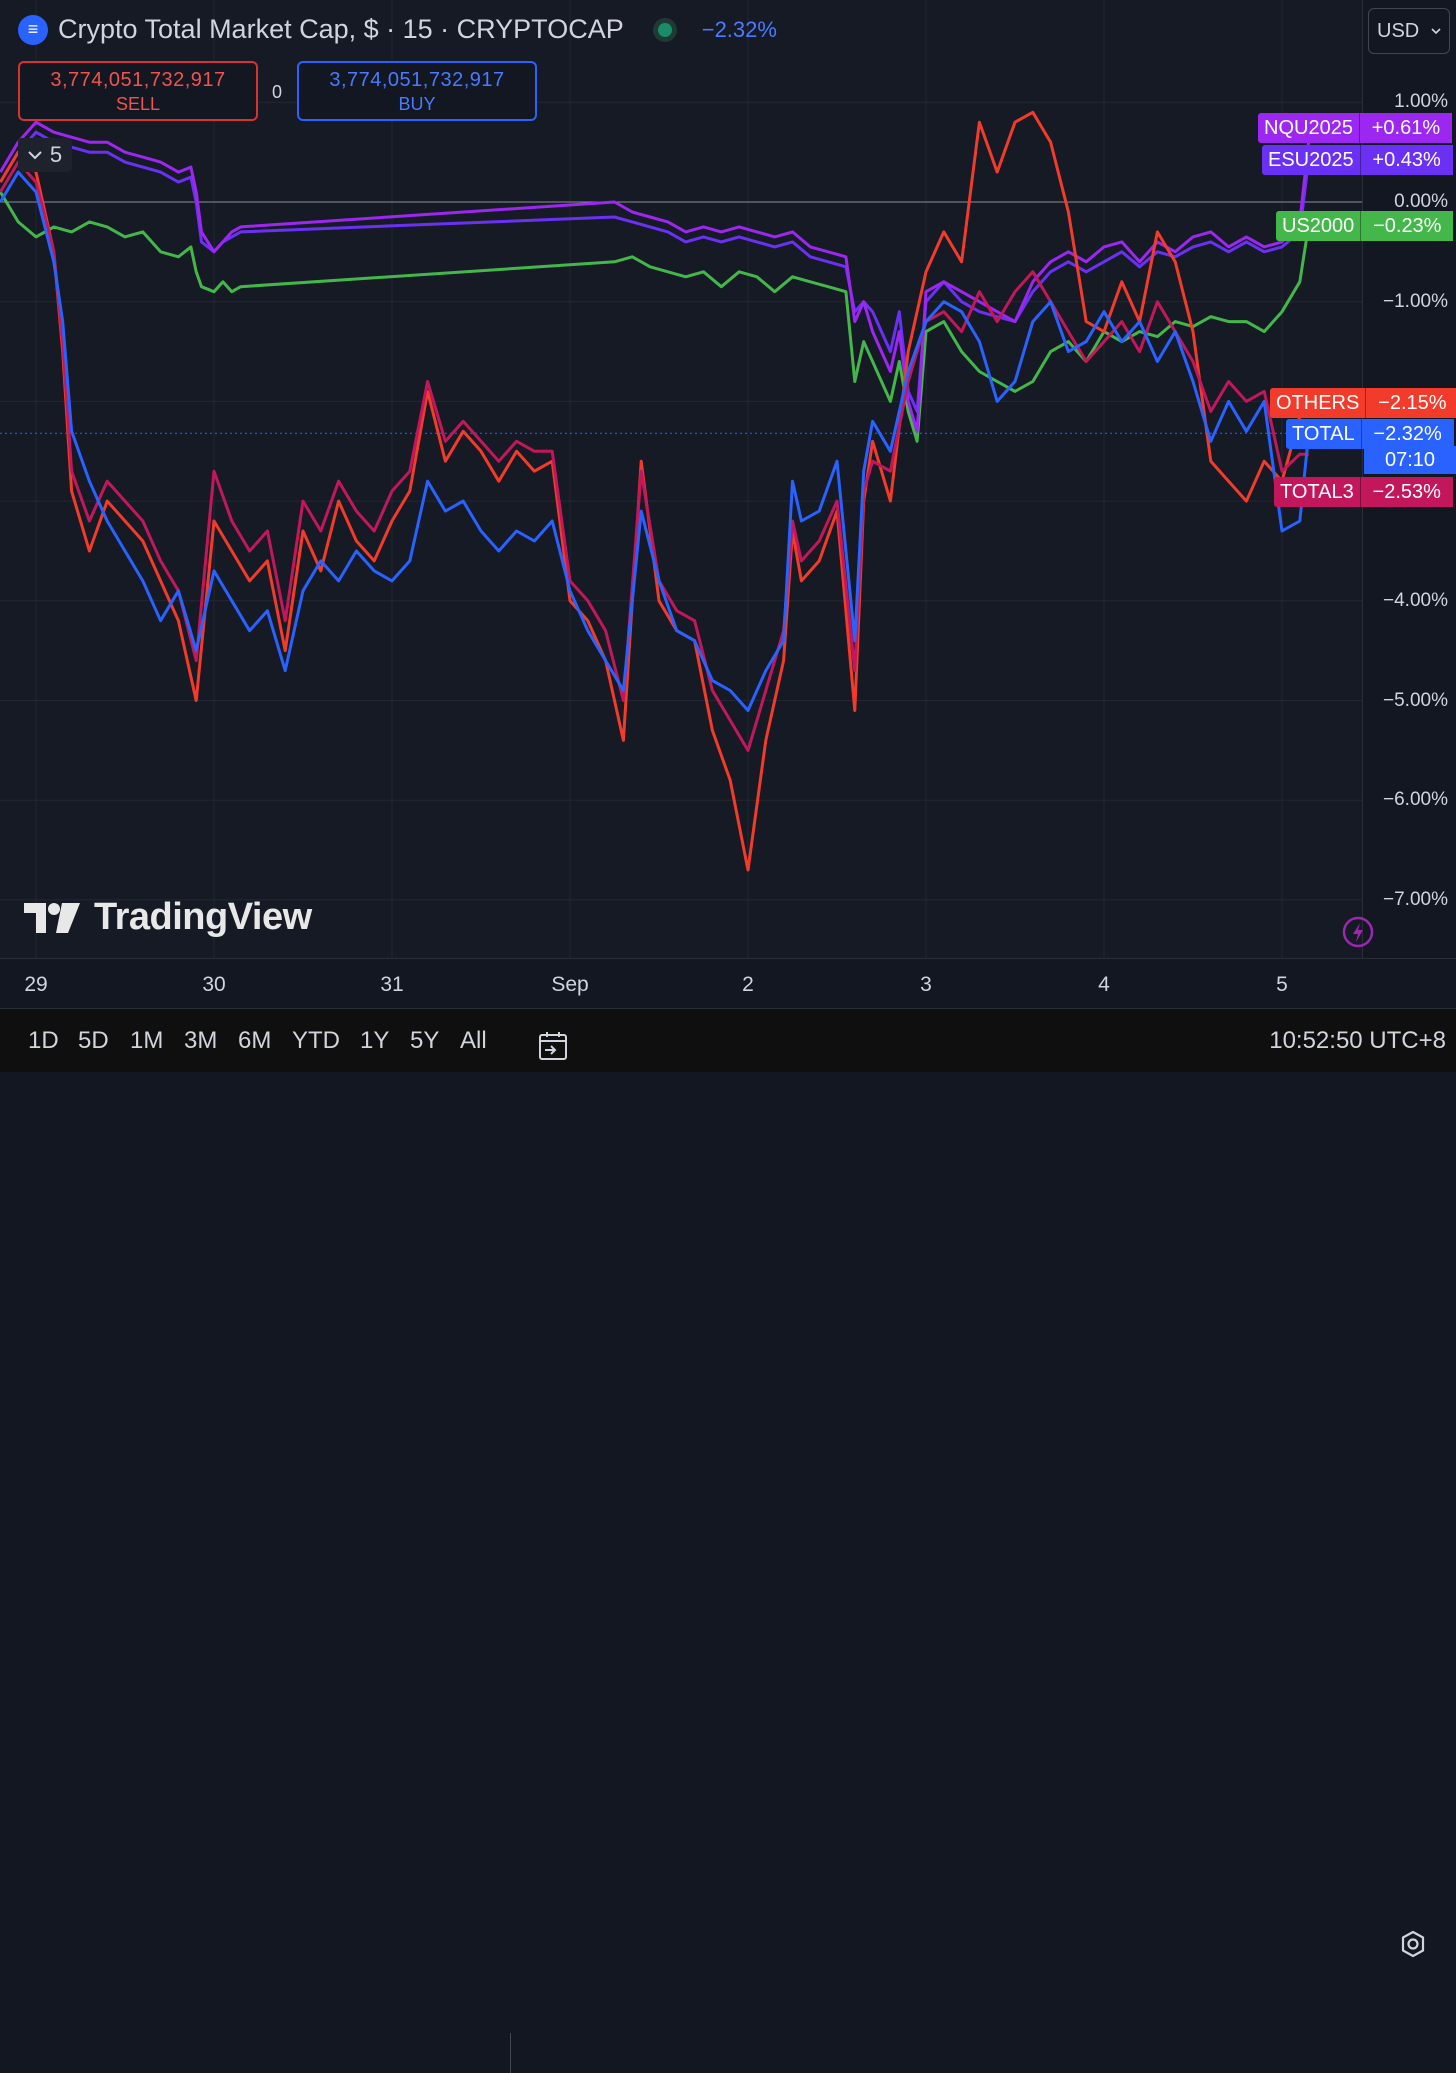  I want to click on y-tick-label: −7.00%, so click(1415, 899).